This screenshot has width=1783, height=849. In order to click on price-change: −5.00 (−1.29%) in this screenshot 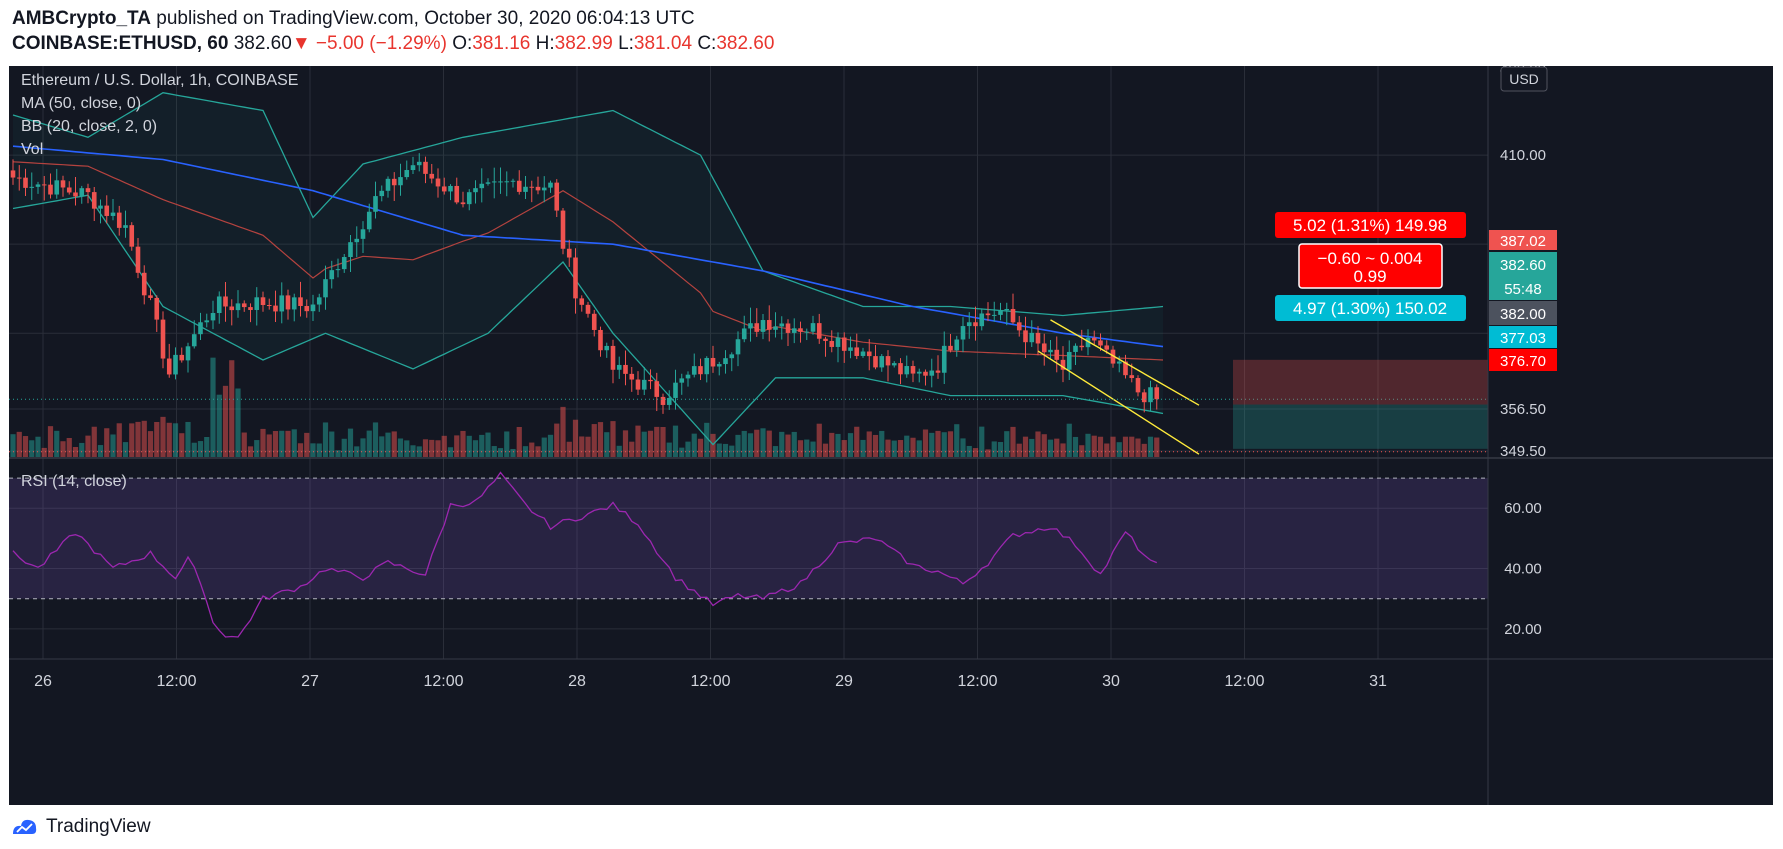, I will do `click(381, 43)`.